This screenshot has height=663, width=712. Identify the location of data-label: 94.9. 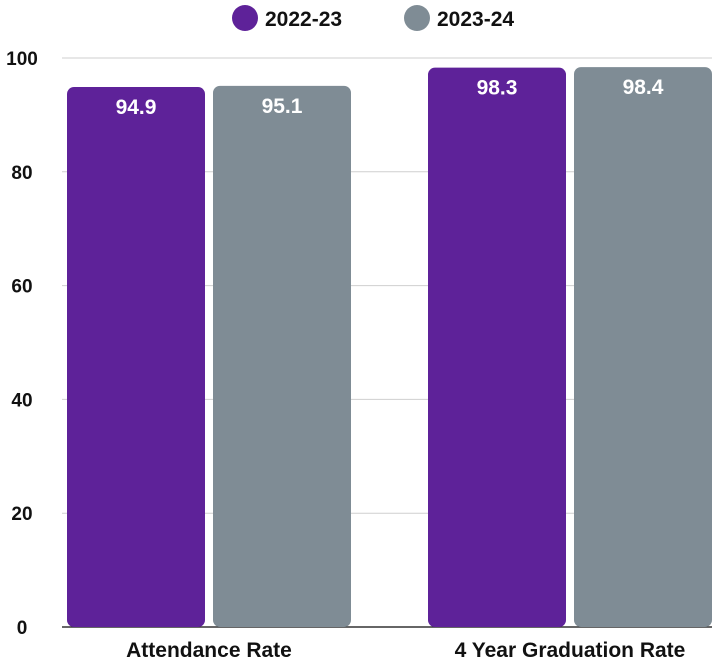
(136, 107).